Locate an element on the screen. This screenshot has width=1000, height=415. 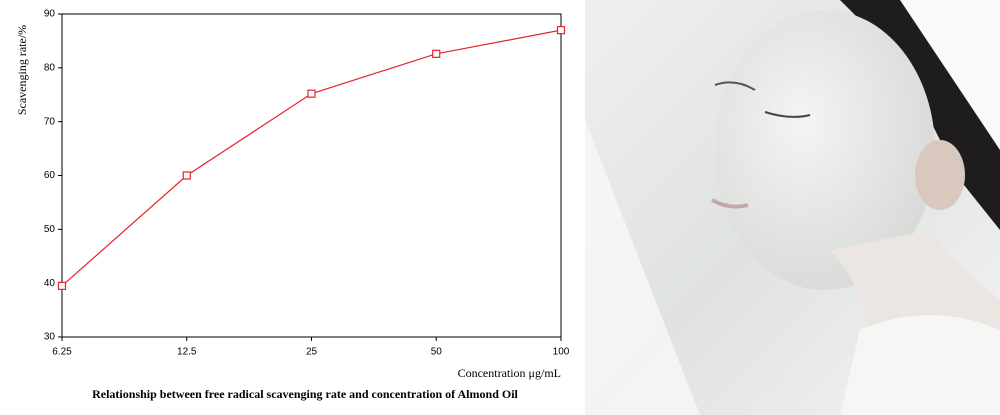
y-tick-label: 90 is located at coordinates (50, 14).